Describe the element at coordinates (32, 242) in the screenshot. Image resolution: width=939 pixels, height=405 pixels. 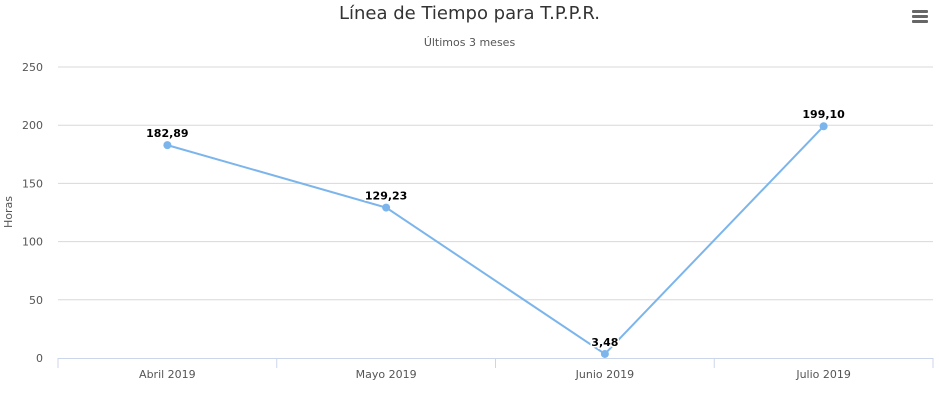
I see `y-tick-label: 100` at that location.